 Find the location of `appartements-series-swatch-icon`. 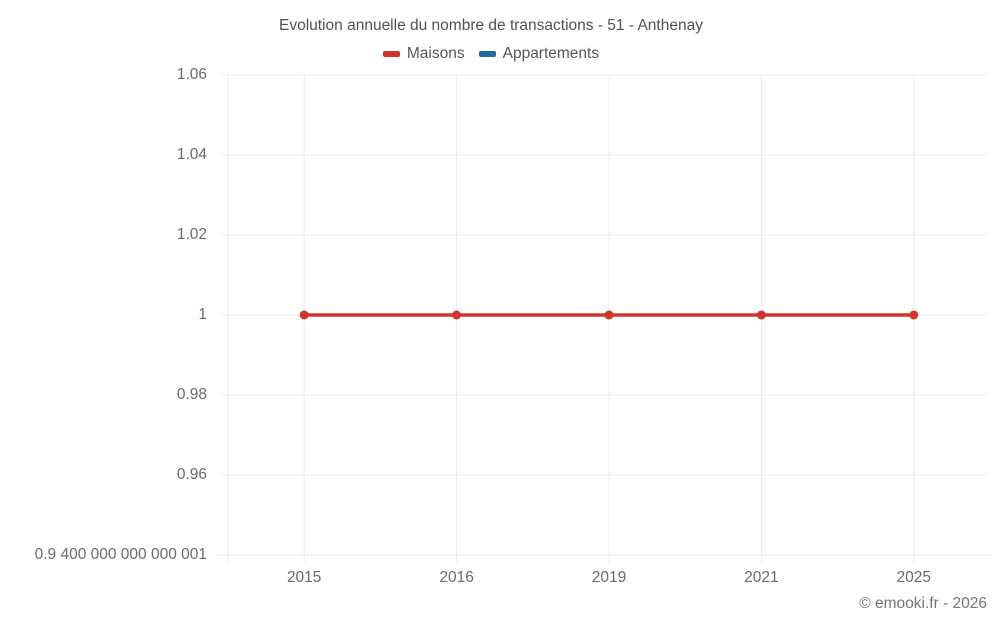

appartements-series-swatch-icon is located at coordinates (487, 54).